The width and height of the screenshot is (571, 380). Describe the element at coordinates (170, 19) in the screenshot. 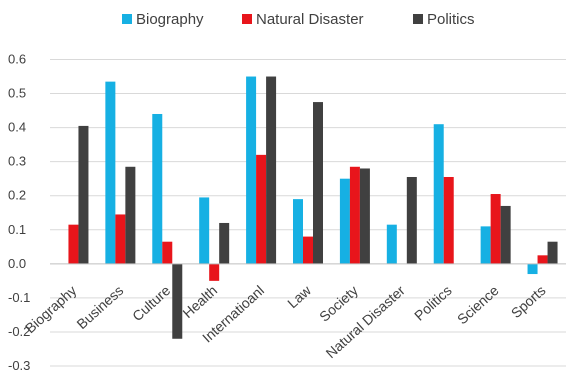

I see `legend-label: Biography` at that location.